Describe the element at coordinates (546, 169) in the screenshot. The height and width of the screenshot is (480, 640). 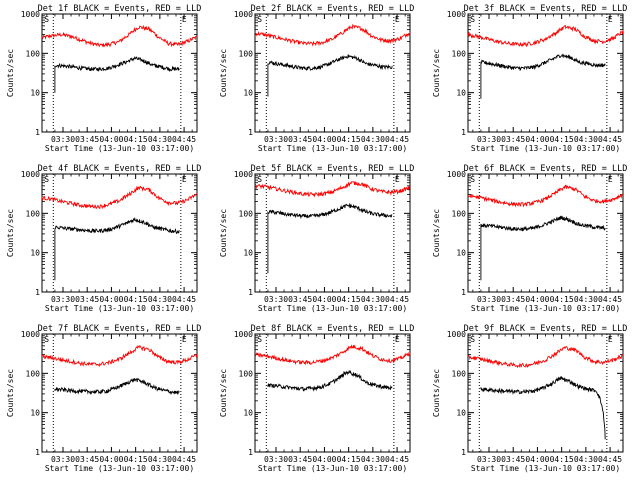
I see `chart-title: Det 6f BLACK = Events, RED = LLD` at that location.